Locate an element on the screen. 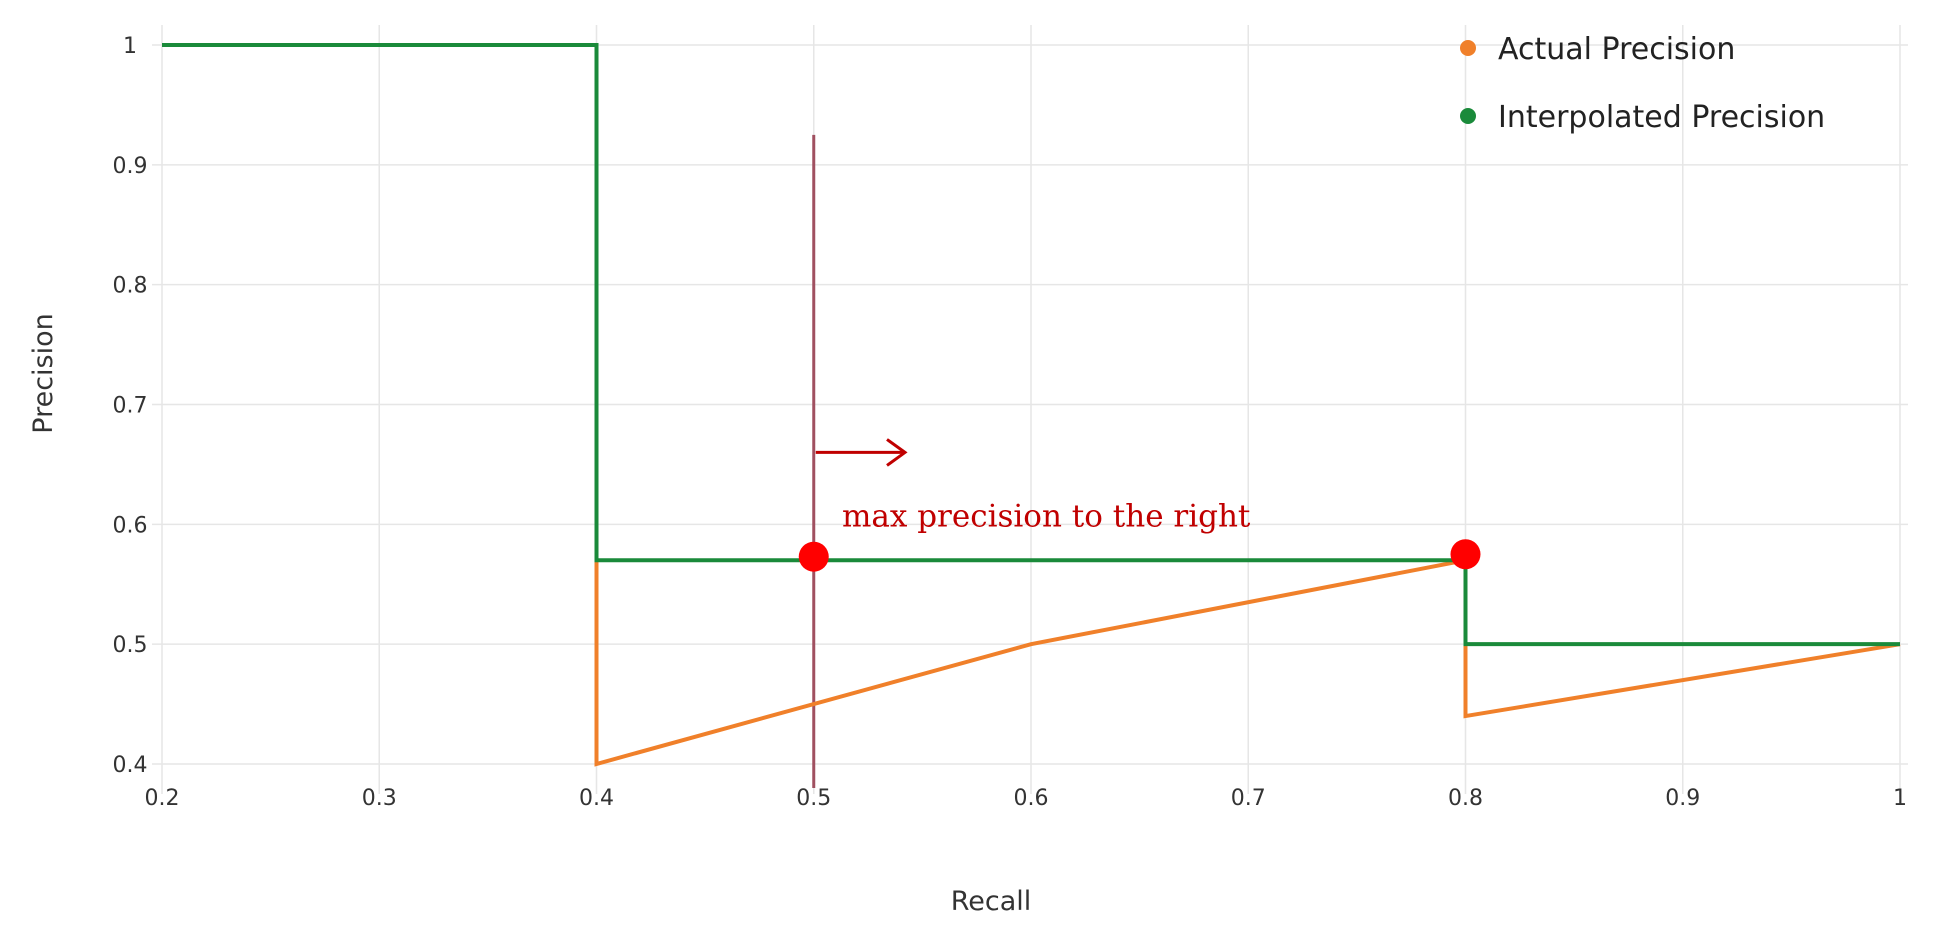 The width and height of the screenshot is (1958, 939). x-tick-label: 0.5 is located at coordinates (813, 798).